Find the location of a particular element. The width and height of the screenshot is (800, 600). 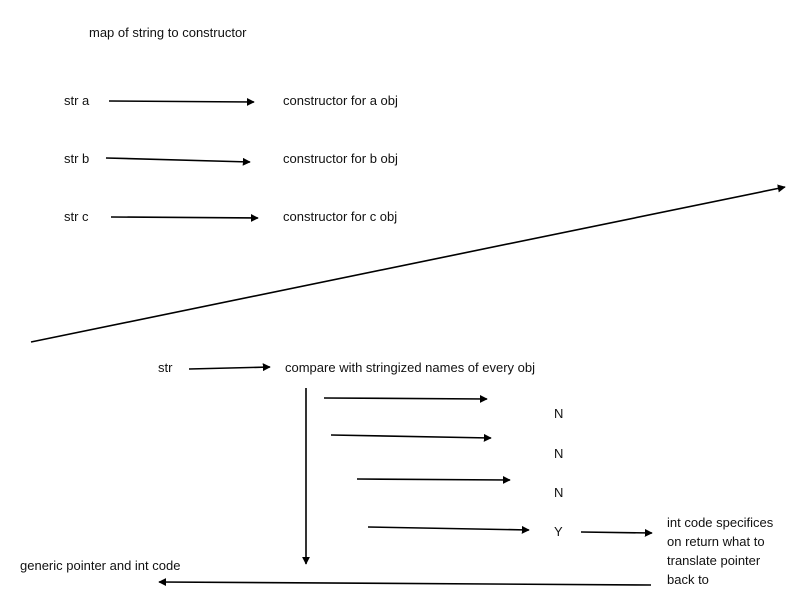

arrow-y-to-output is located at coordinates (616, 532).